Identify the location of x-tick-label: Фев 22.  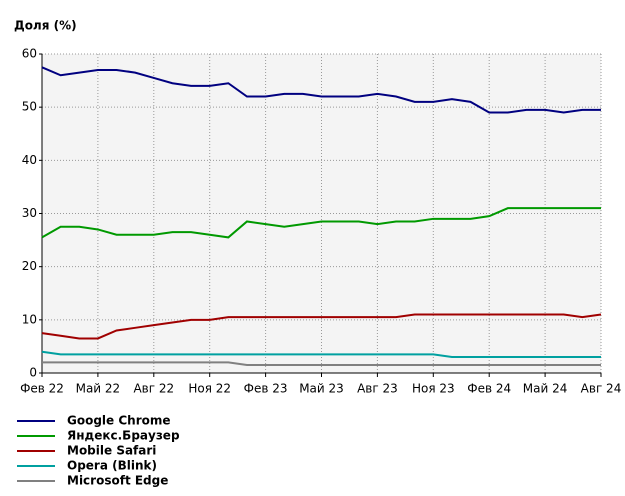
(42, 389).